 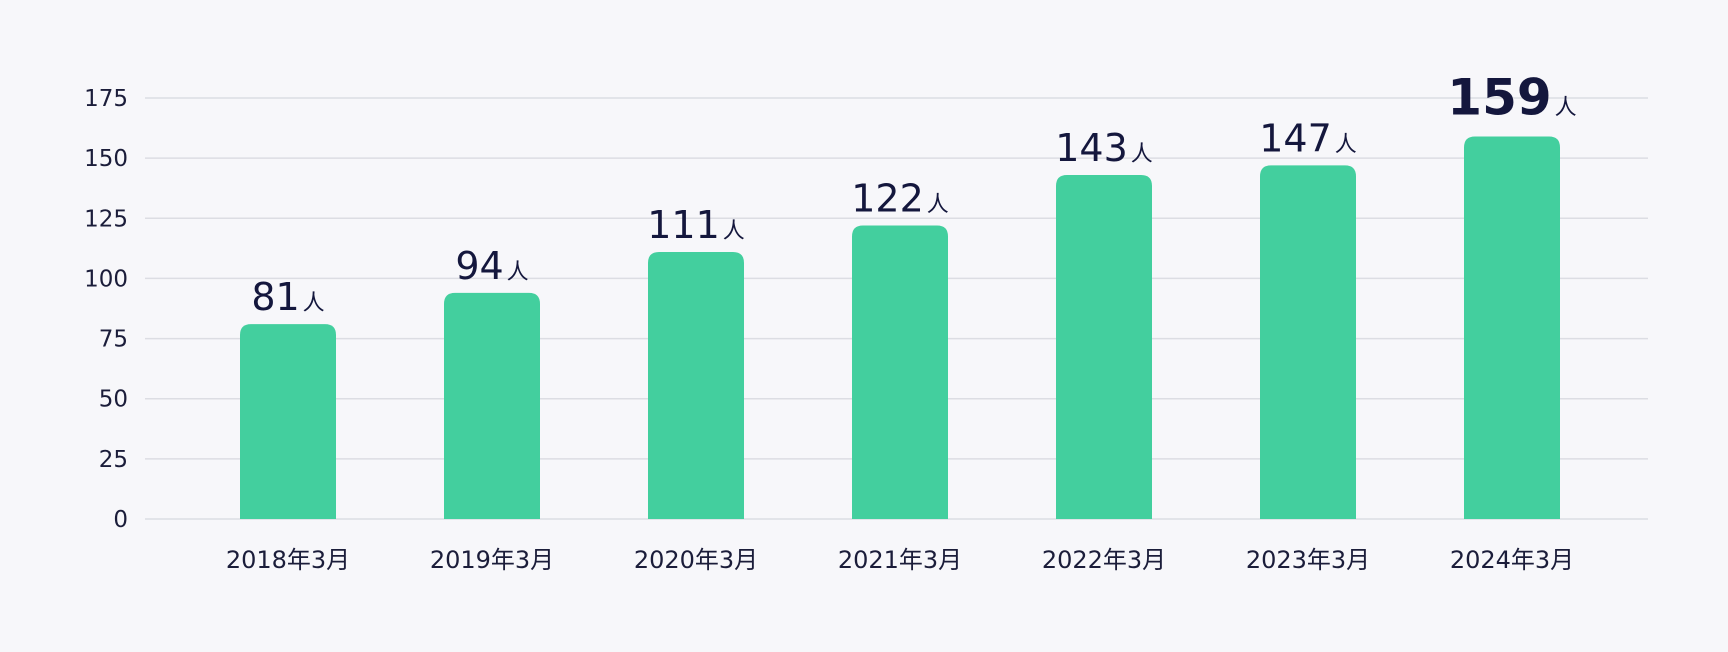 What do you see at coordinates (106, 279) in the screenshot?
I see `y-tick-label: 100` at bounding box center [106, 279].